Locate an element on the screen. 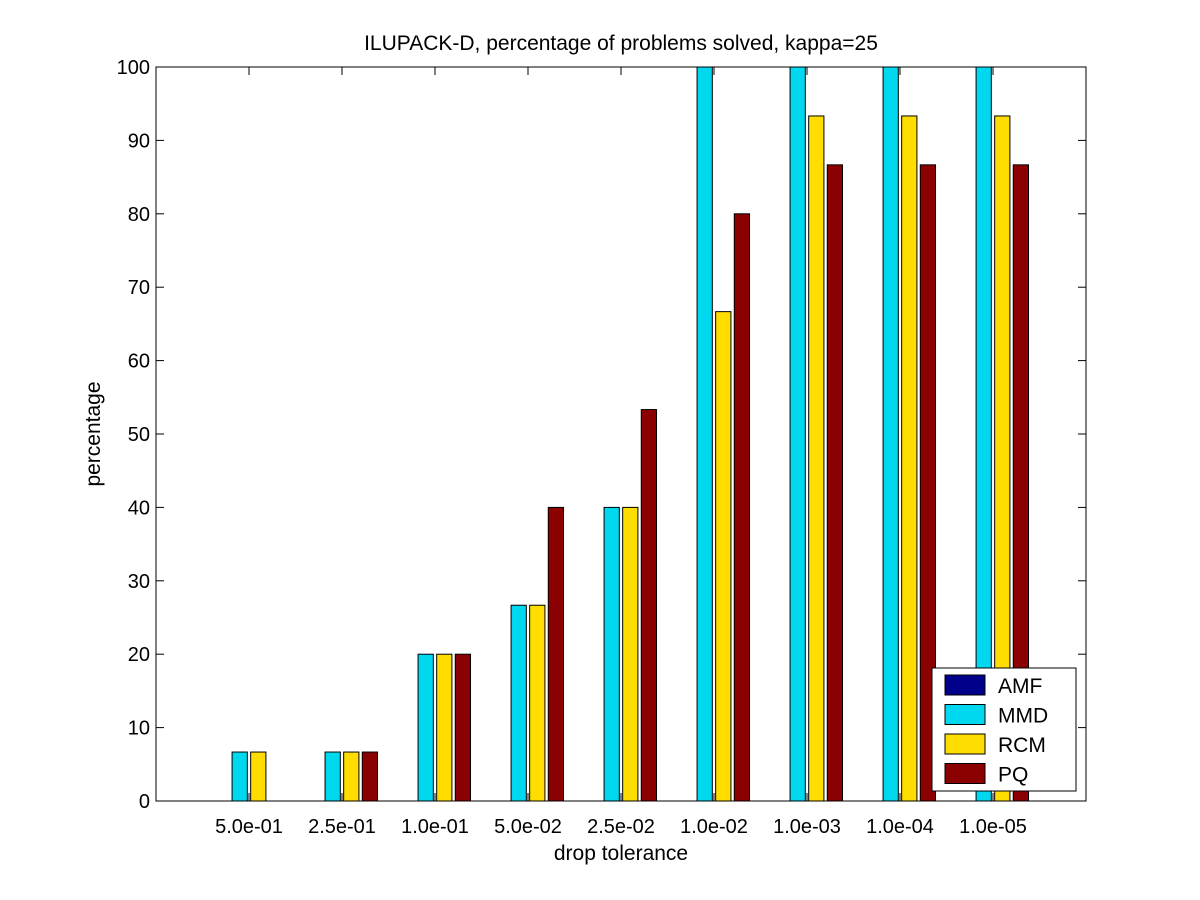  x-axis-label: drop tolerance is located at coordinates (621, 853).